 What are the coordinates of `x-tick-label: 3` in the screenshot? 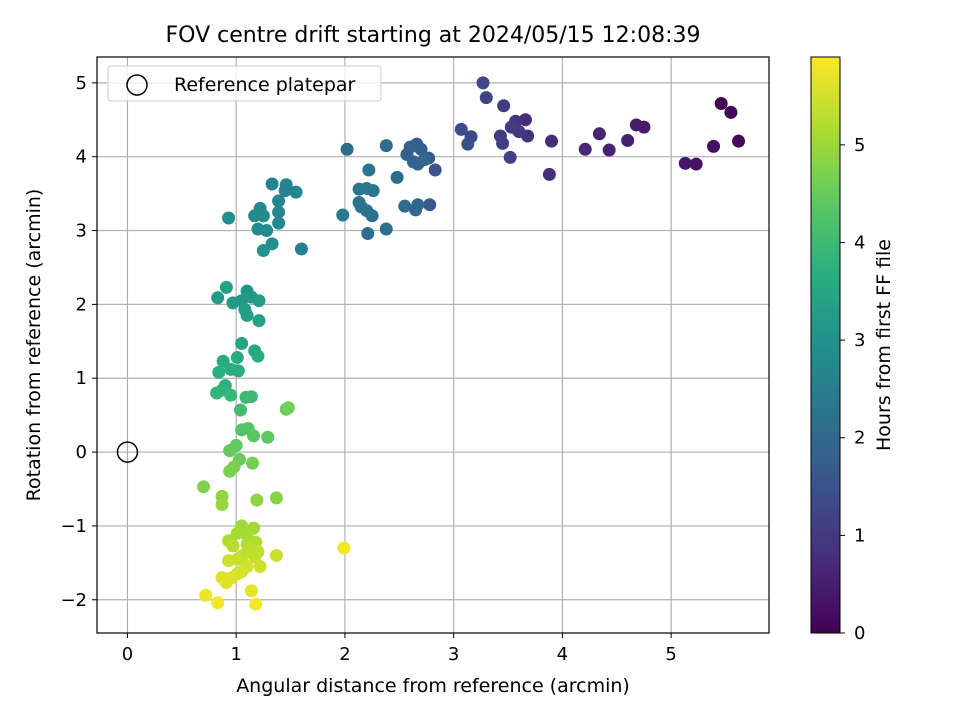 It's located at (453, 654).